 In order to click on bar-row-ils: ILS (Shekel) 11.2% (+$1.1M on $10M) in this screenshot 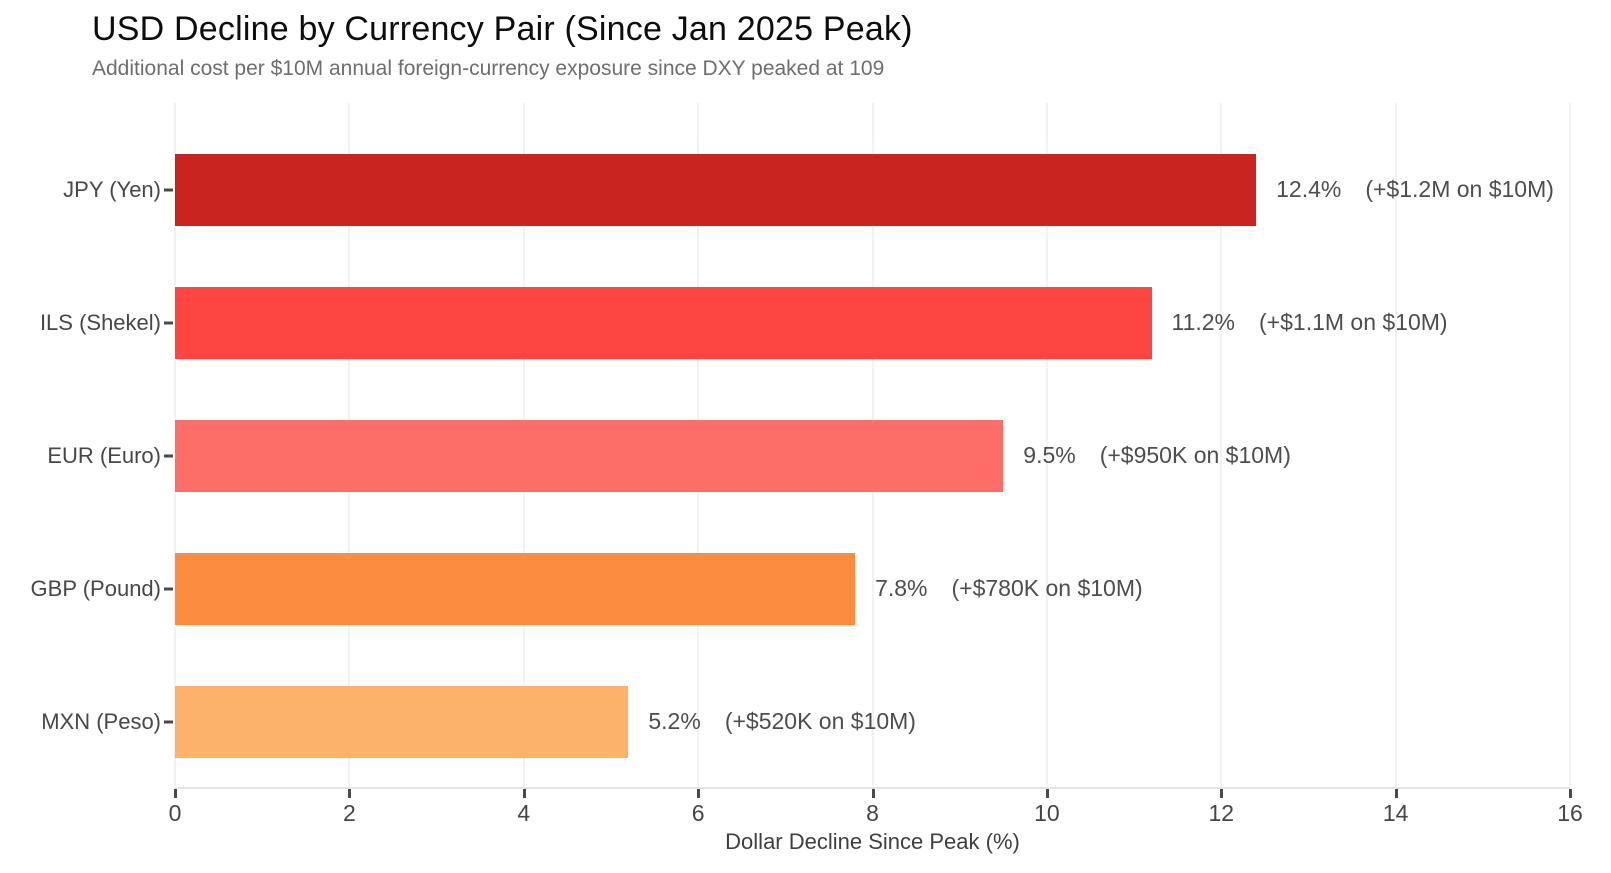, I will do `click(805, 322)`.